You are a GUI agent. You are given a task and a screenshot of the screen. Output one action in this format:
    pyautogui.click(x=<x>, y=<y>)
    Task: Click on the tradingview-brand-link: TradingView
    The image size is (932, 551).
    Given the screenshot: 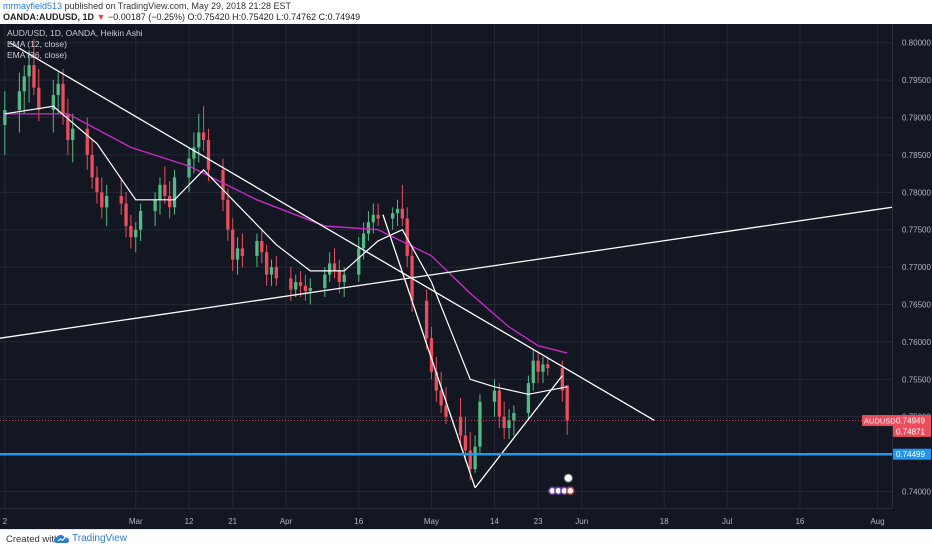 What is the action you would take?
    pyautogui.click(x=100, y=538)
    